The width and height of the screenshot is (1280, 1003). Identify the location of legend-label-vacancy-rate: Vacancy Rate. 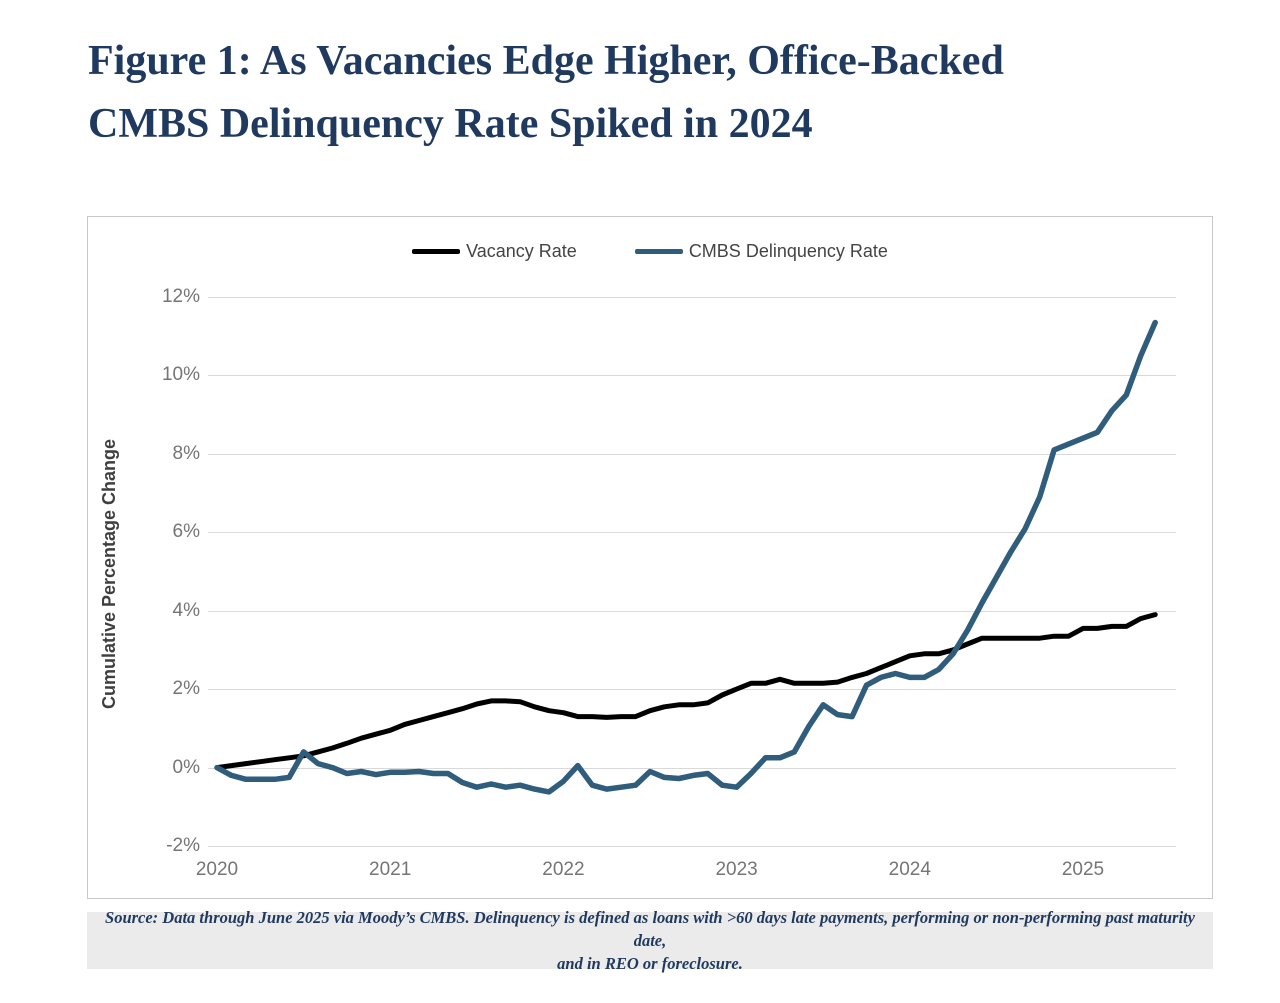
(521, 251).